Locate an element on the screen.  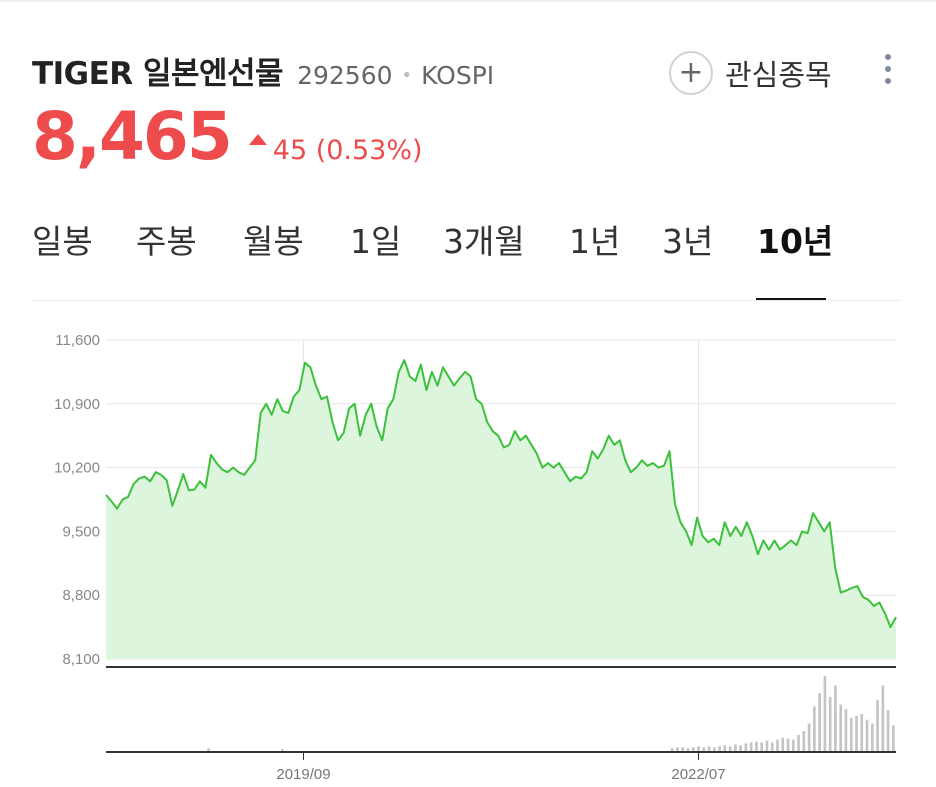
tab-daily: 일봉 is located at coordinates (62, 241).